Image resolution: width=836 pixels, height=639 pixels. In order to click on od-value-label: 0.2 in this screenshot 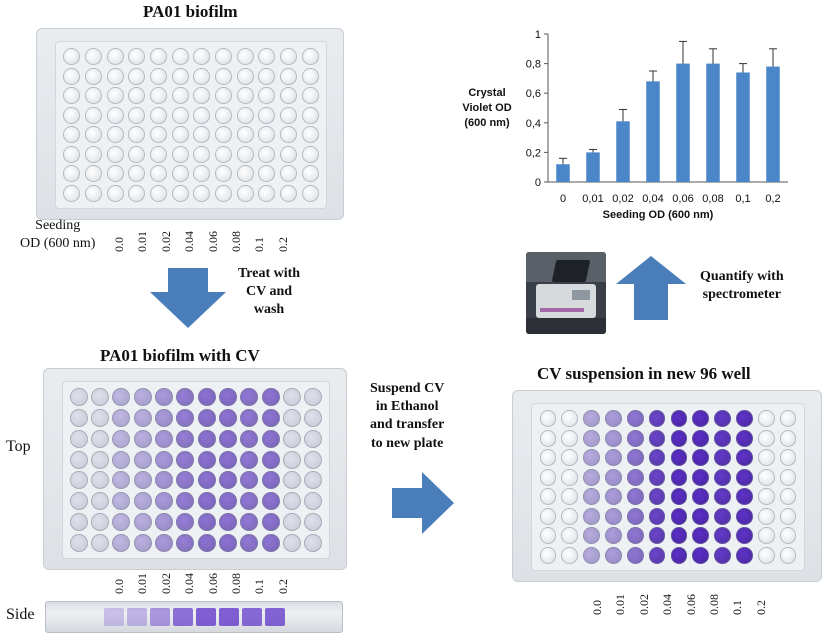, I will do `click(282, 244)`.